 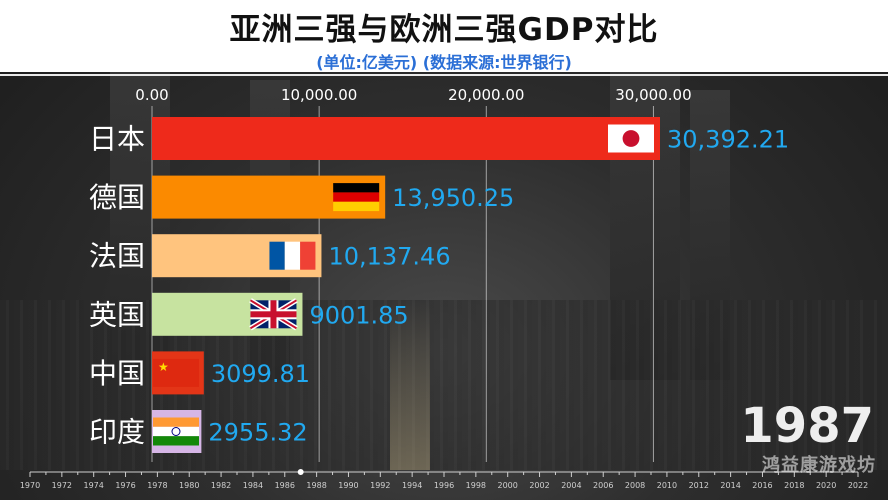 What do you see at coordinates (356, 197) in the screenshot?
I see `germany-flag-icon` at bounding box center [356, 197].